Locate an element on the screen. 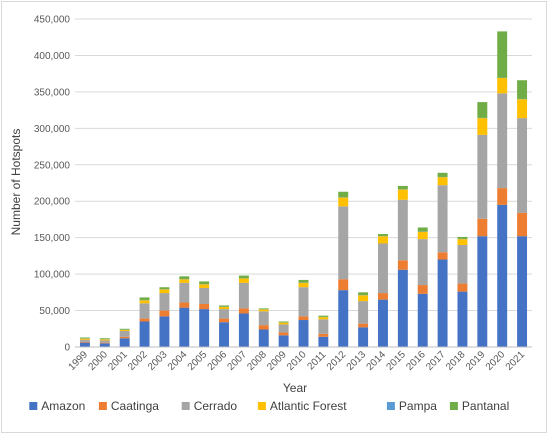  legend-label: Caatinga is located at coordinates (135, 406).